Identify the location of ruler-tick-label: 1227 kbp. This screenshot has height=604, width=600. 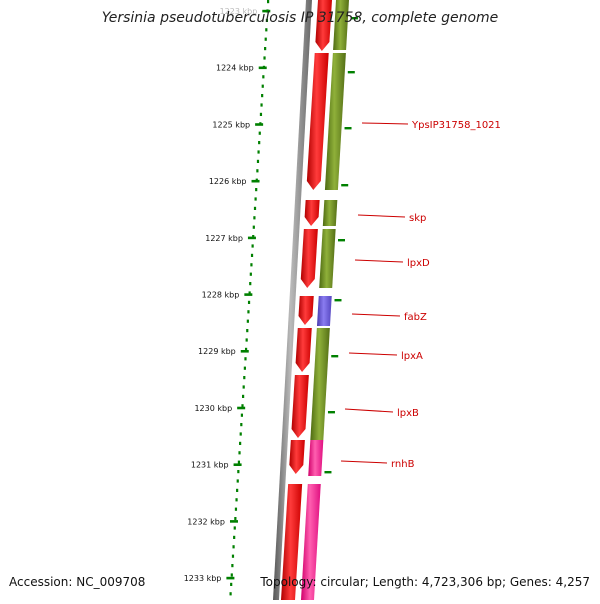
(224, 238).